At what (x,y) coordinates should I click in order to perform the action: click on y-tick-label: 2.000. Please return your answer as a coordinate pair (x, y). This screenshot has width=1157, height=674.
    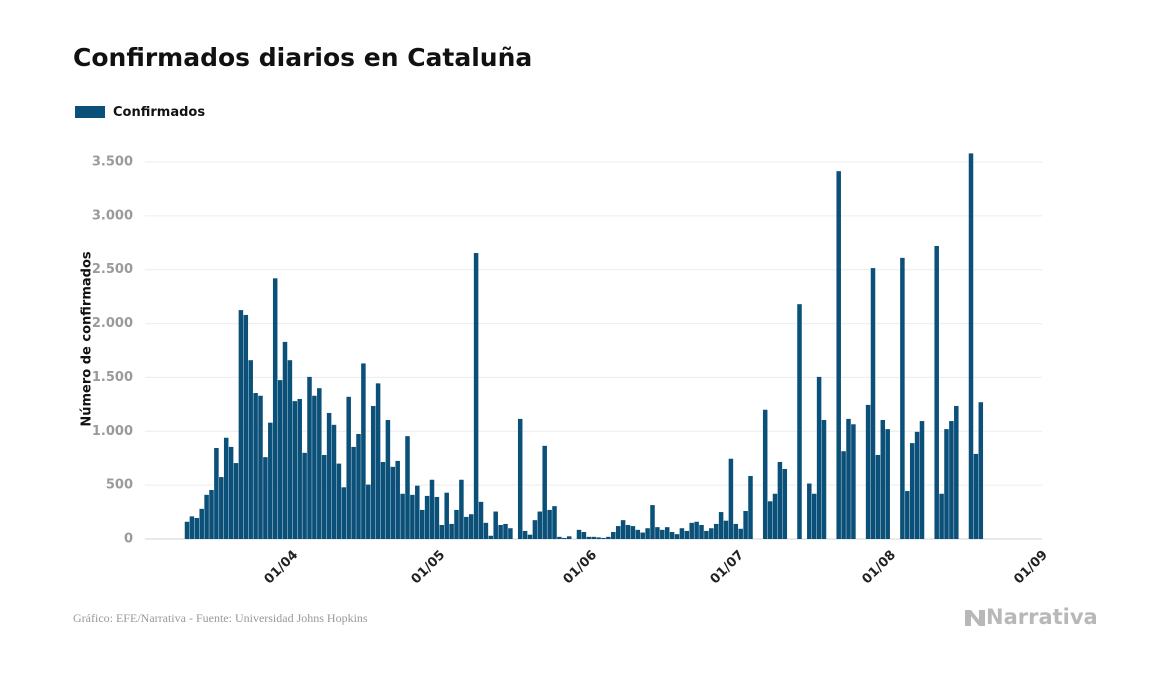
    Looking at the image, I should click on (112, 323).